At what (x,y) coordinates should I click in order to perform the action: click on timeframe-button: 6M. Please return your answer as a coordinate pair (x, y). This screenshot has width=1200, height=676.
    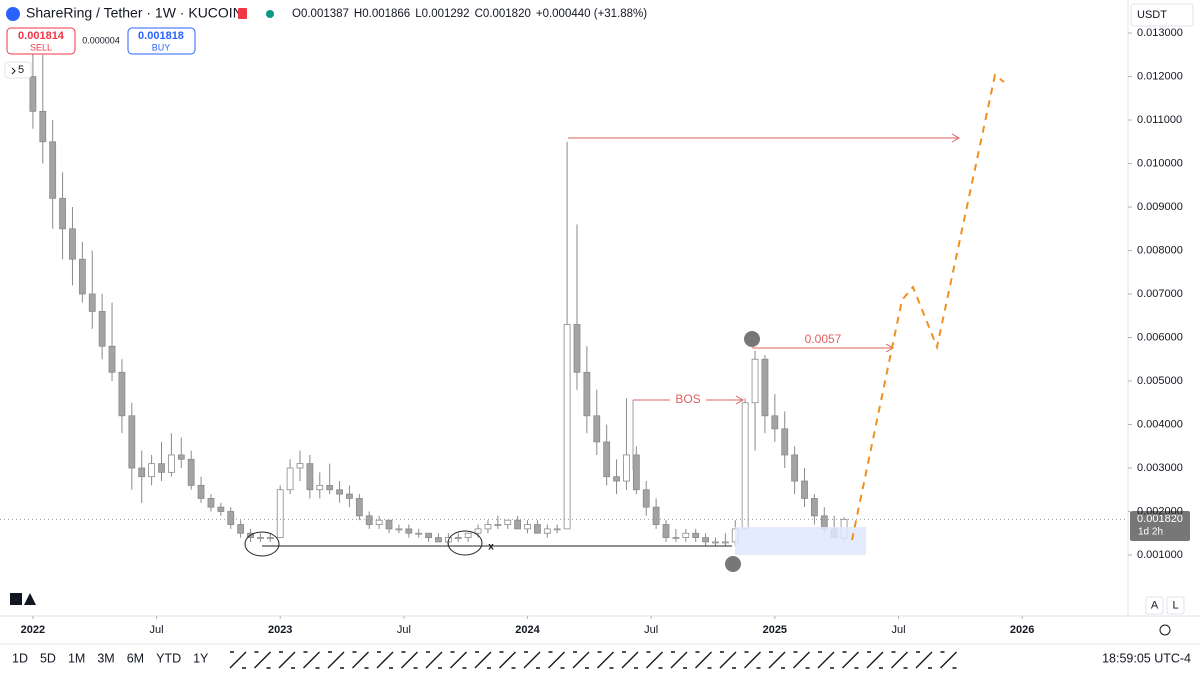
    Looking at the image, I should click on (135, 658).